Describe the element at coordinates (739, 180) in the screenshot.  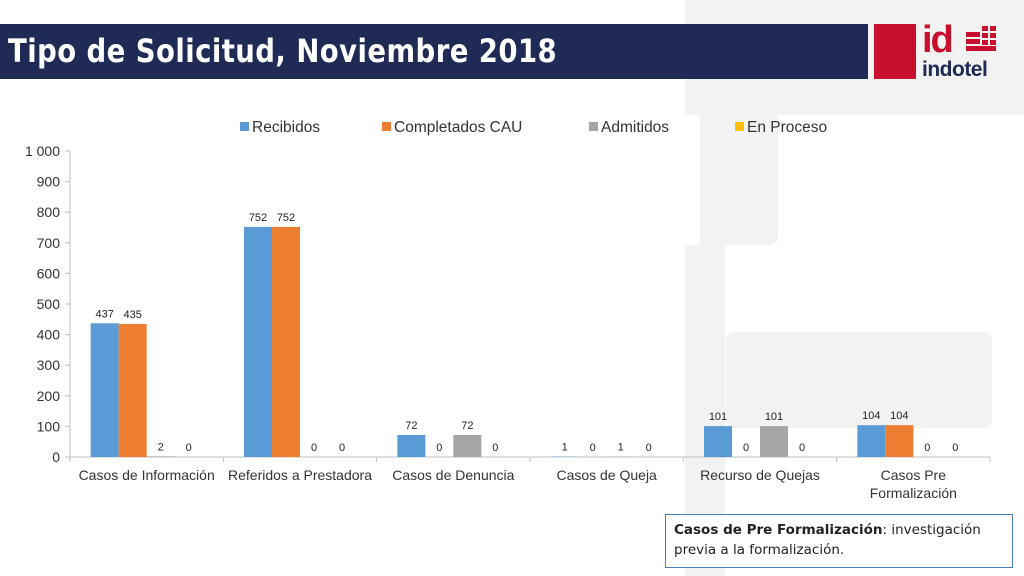
I see `background-panel-middle` at that location.